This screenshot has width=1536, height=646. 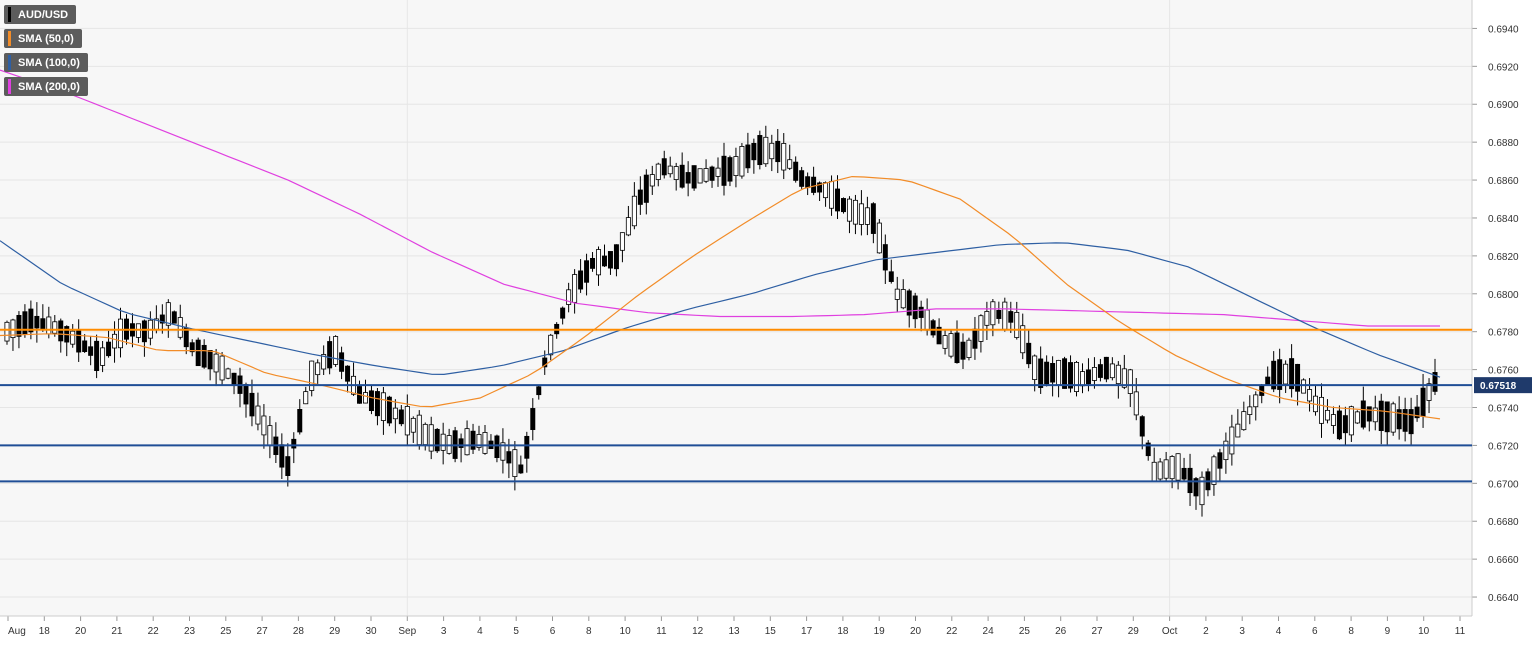 What do you see at coordinates (1170, 631) in the screenshot?
I see `x-tick-label: Oct` at bounding box center [1170, 631].